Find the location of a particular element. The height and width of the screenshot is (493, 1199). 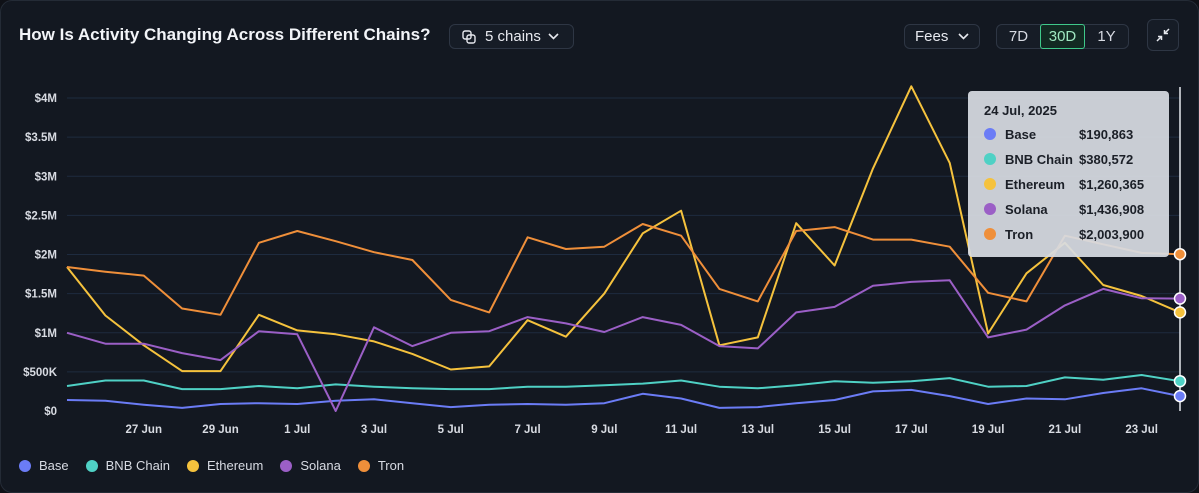

legend-item-ethereum: Ethereum is located at coordinates (225, 465).